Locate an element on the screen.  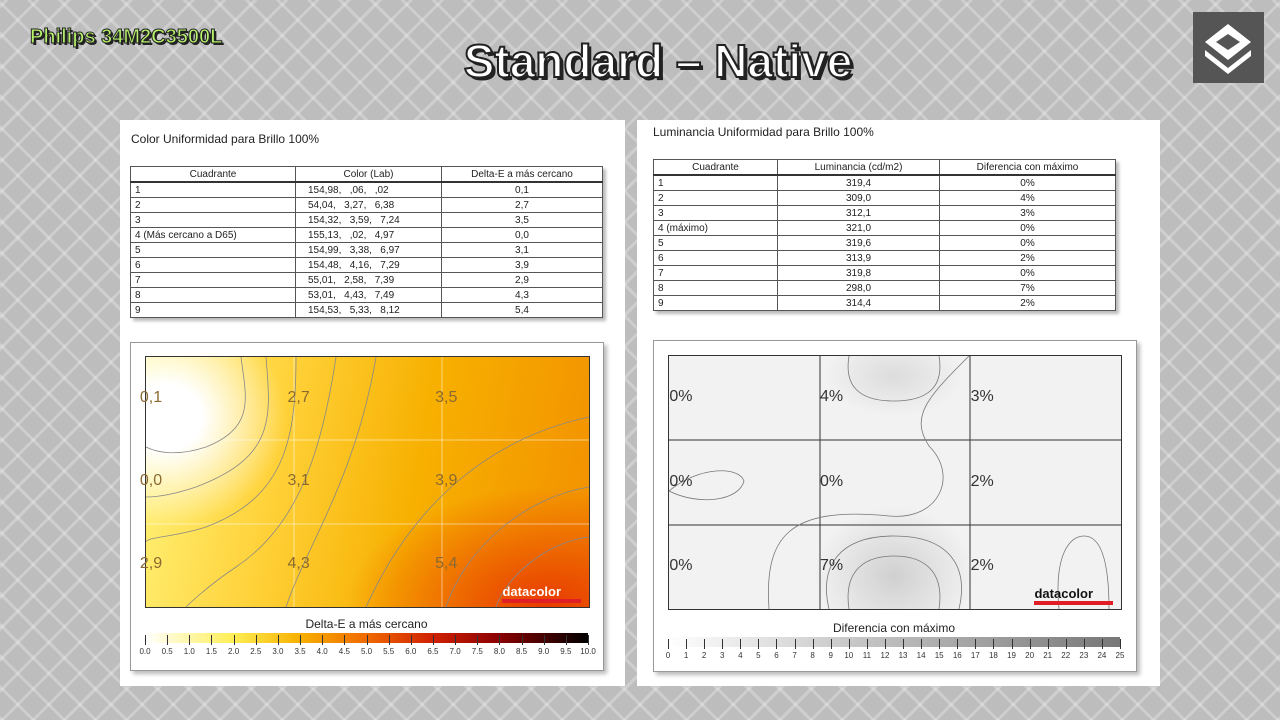
table-row: 7 55,01, 2,58, 7,39 2,9 is located at coordinates (366, 280).